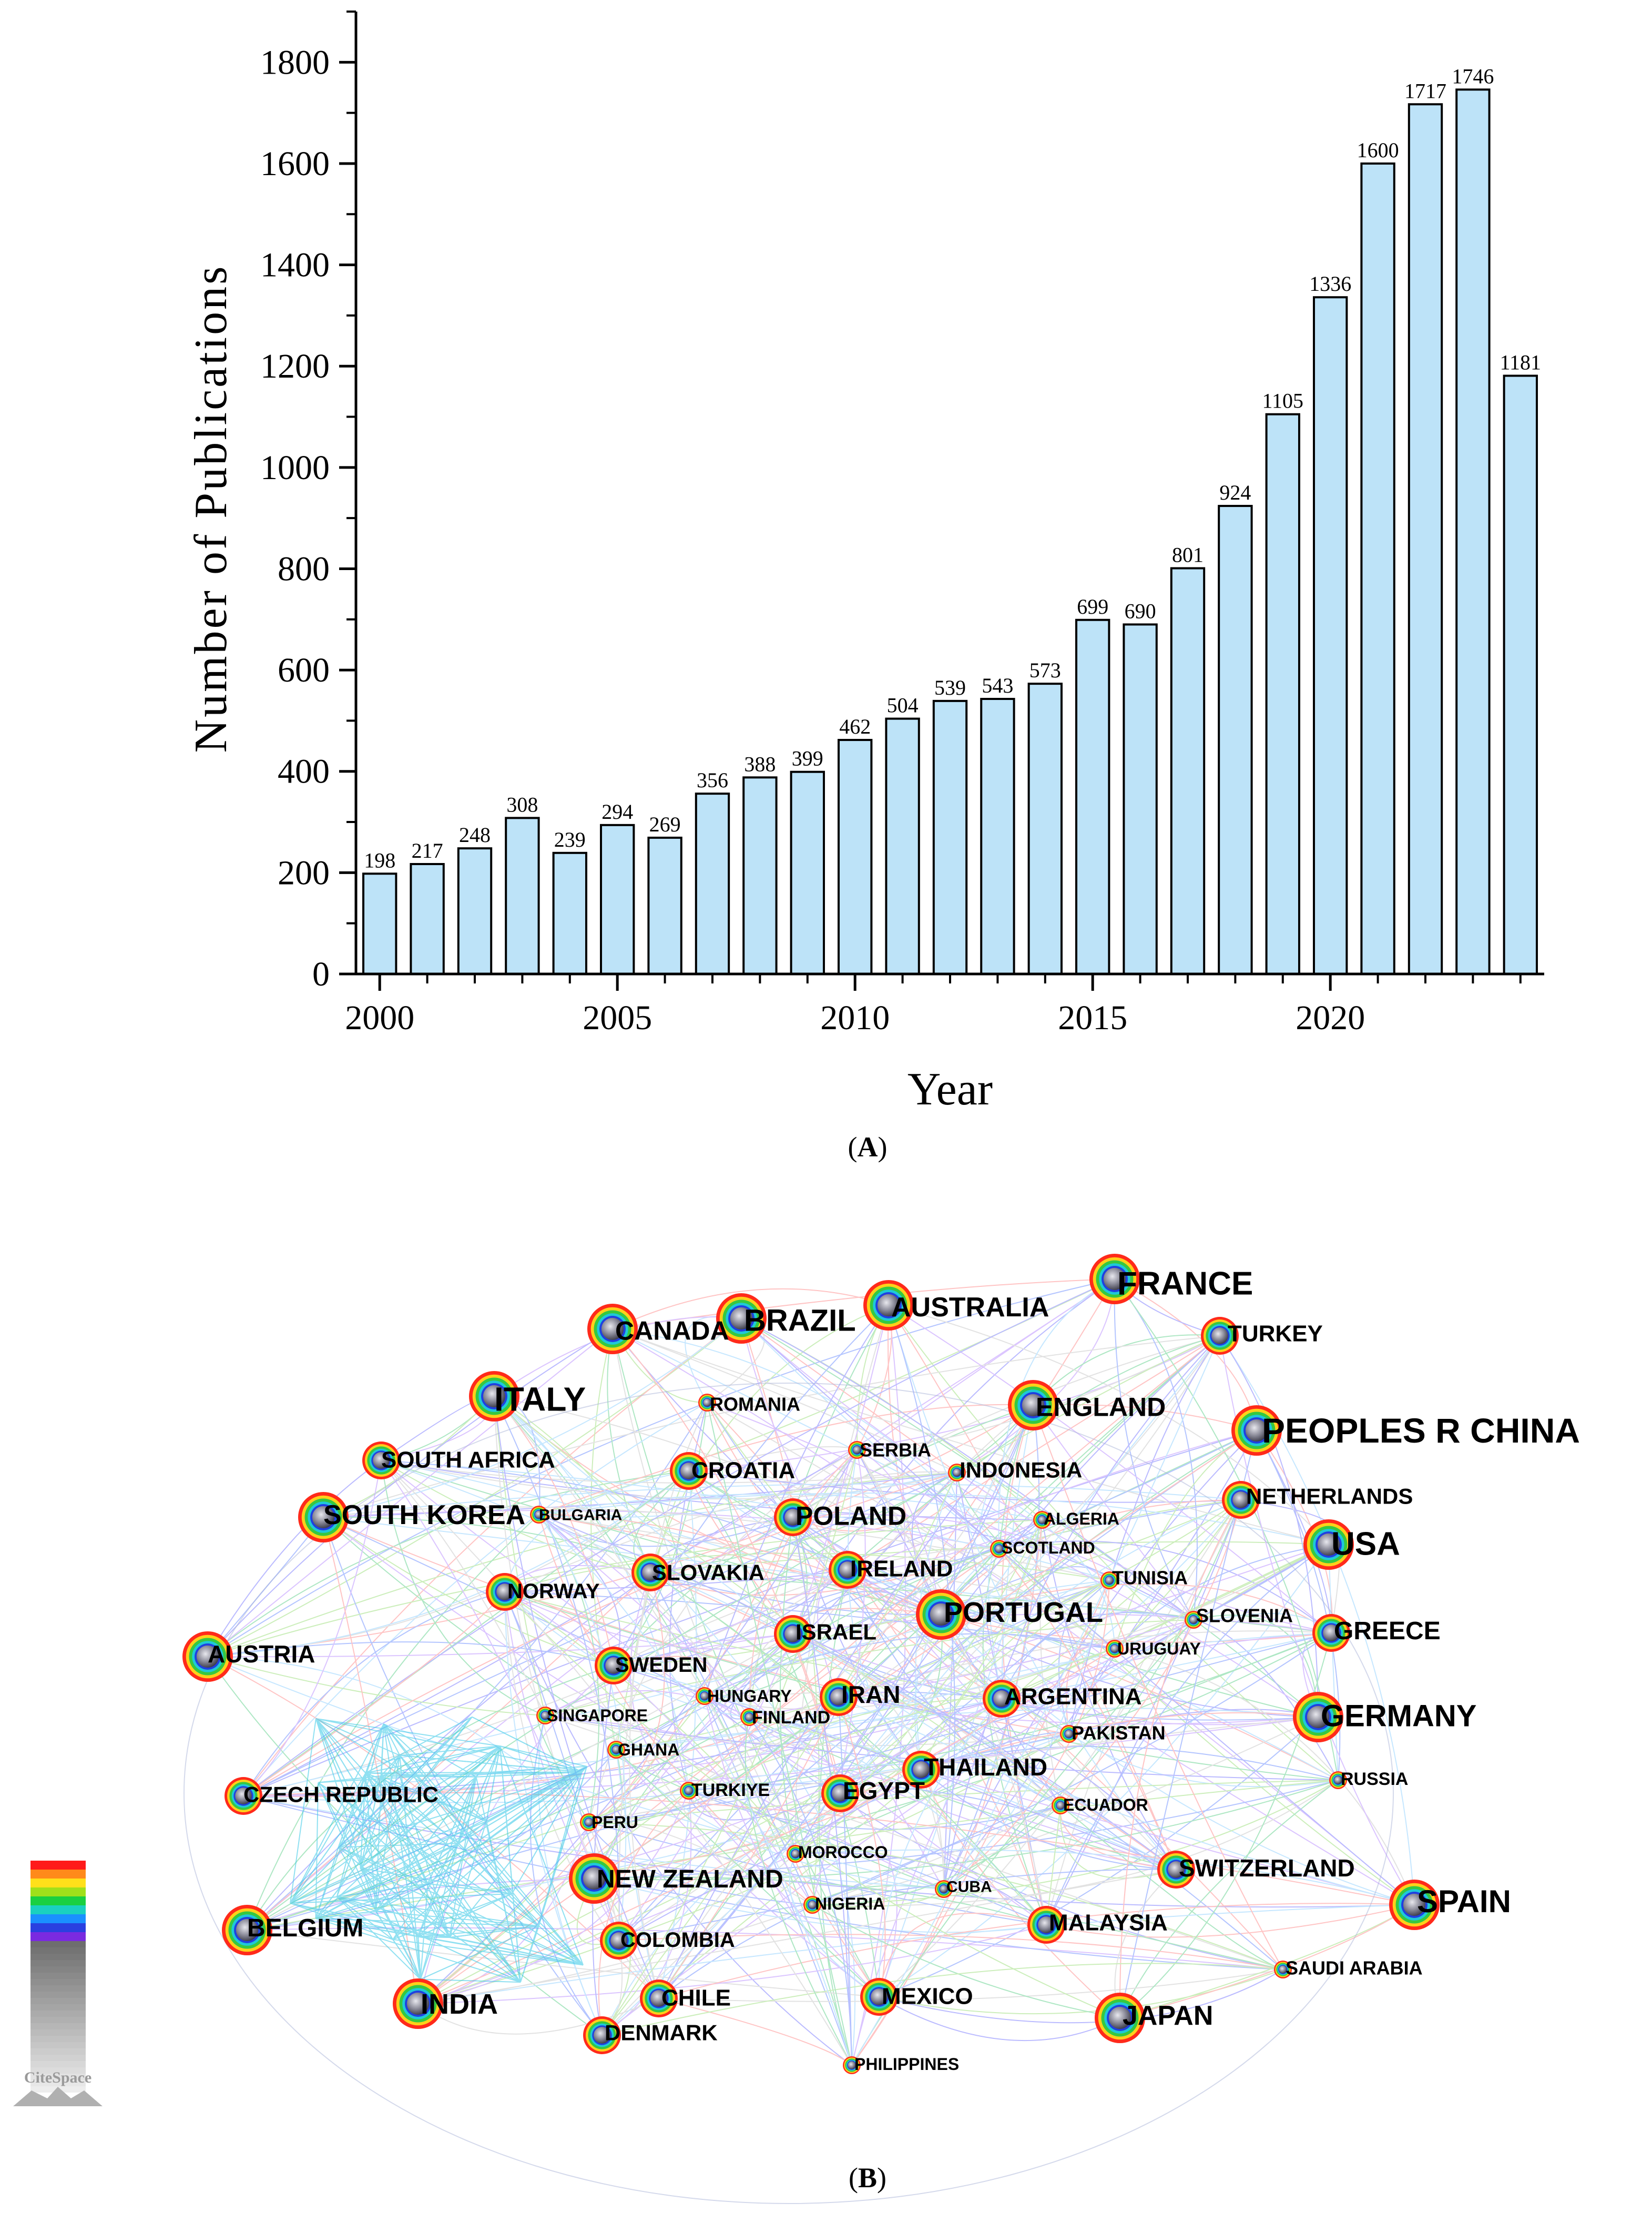  What do you see at coordinates (1331, 1633) in the screenshot?
I see `node-greece` at bounding box center [1331, 1633].